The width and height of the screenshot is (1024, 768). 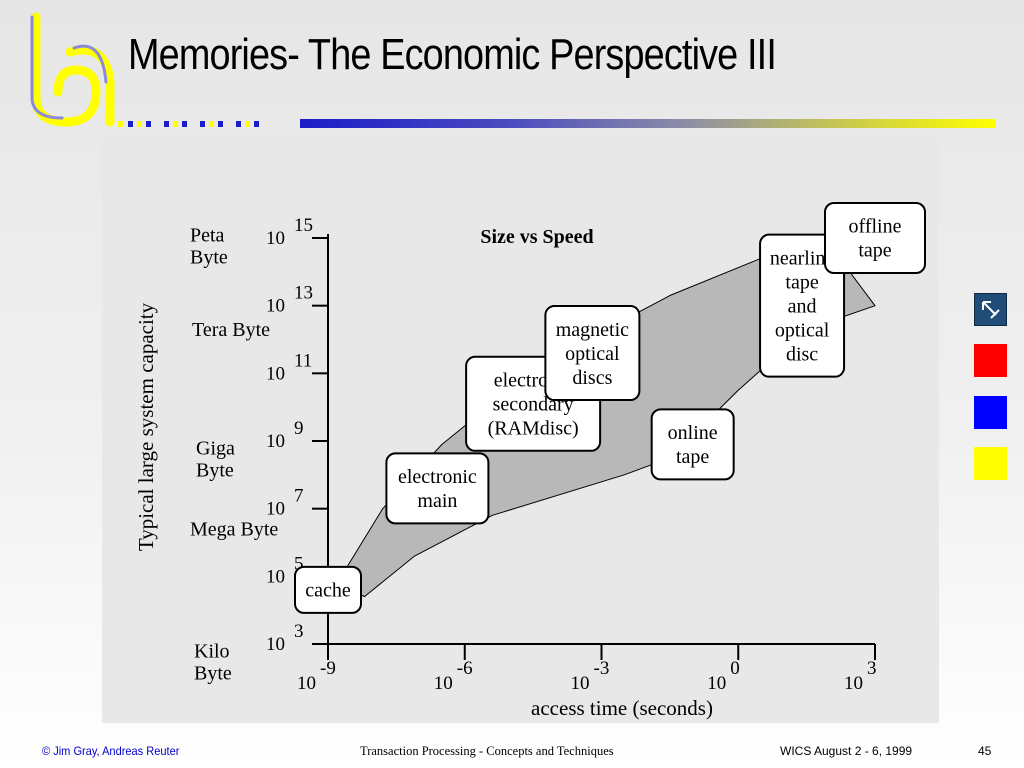 What do you see at coordinates (693, 433) in the screenshot?
I see `item-label-line: online` at bounding box center [693, 433].